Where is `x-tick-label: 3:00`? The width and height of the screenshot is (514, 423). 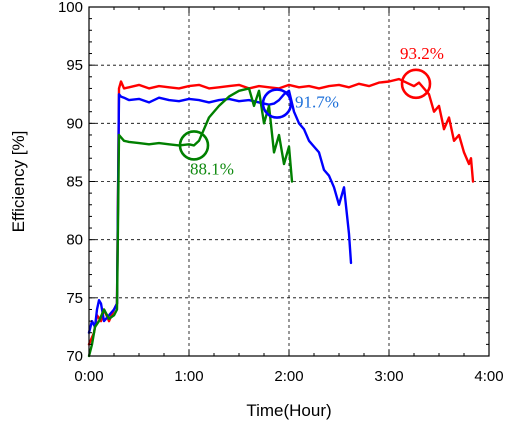
x-tick-label: 3:00 is located at coordinates (388, 376).